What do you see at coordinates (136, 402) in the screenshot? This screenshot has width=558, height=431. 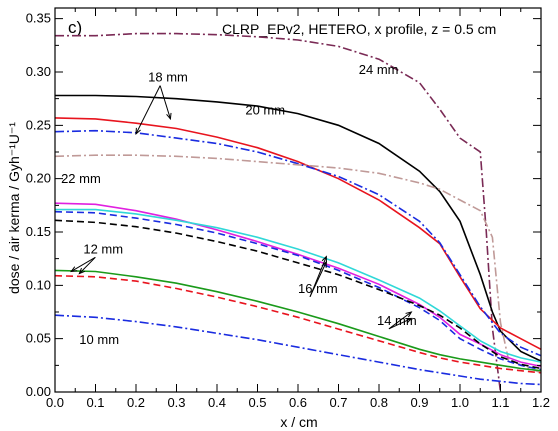 I see `x-tick-label: 0.2` at bounding box center [136, 402].